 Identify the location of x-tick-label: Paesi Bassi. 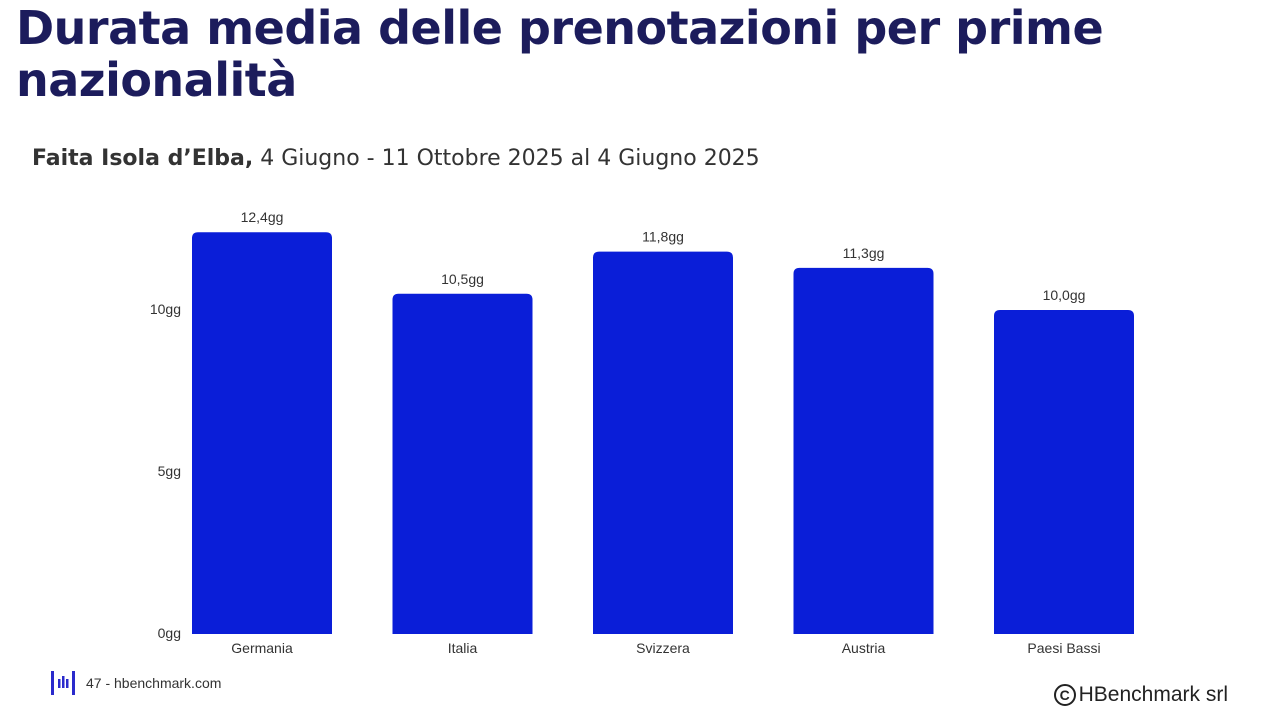
(1063, 648).